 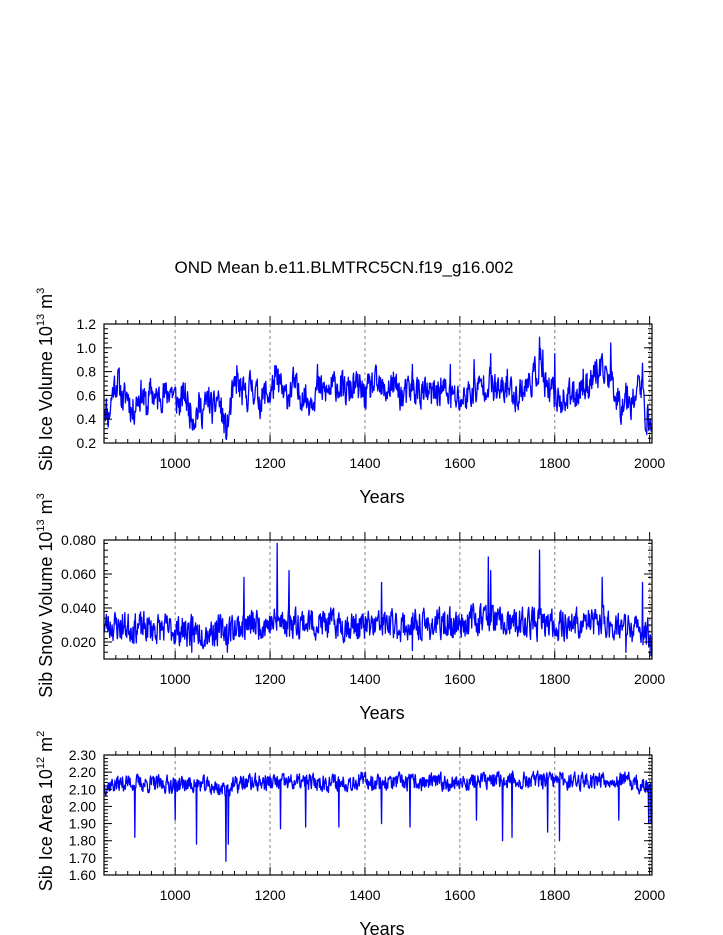 What do you see at coordinates (87, 395) in the screenshot?
I see `y-tick-label: 0.6` at bounding box center [87, 395].